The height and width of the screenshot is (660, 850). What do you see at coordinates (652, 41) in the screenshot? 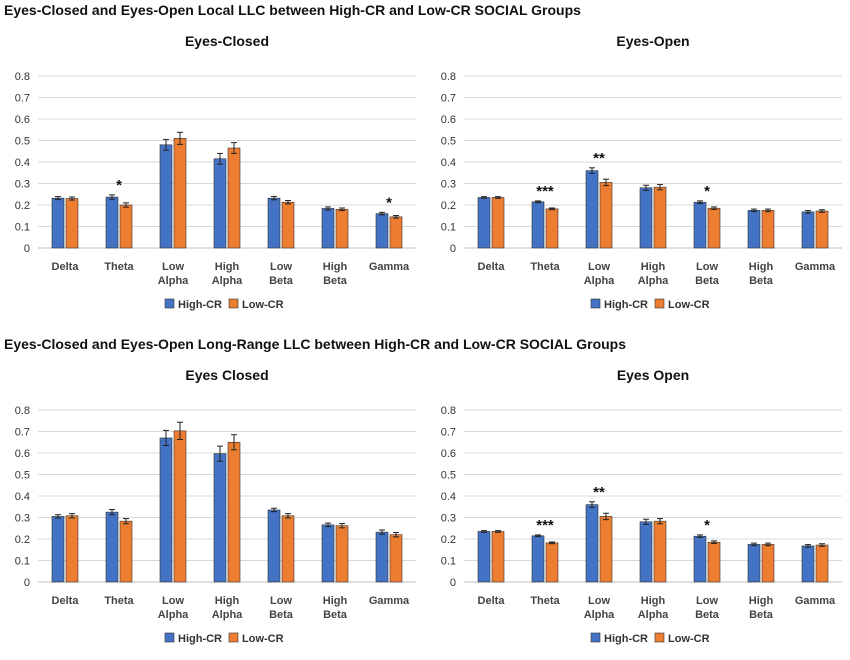
I see `chart-title: Eyes-Open` at bounding box center [652, 41].